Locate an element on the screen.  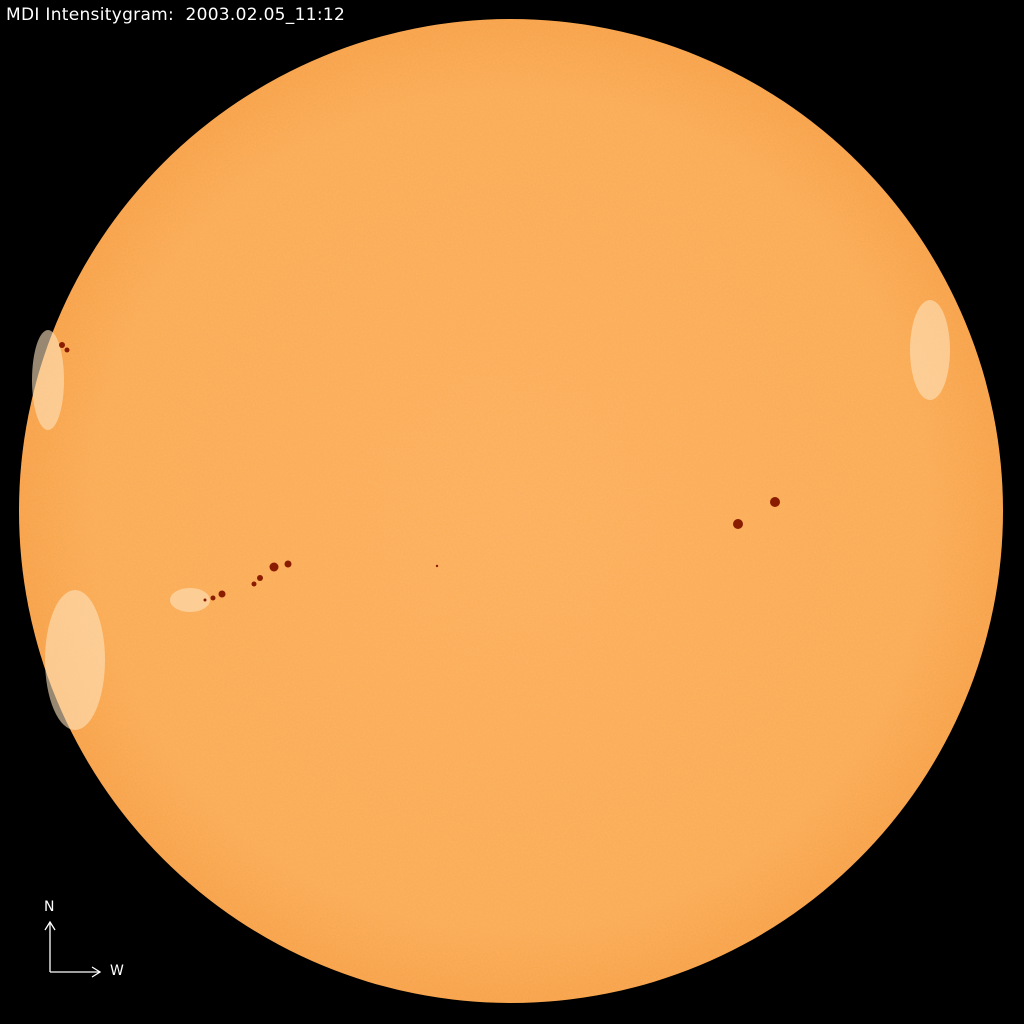
compass-west-label: W is located at coordinates (117, 971).